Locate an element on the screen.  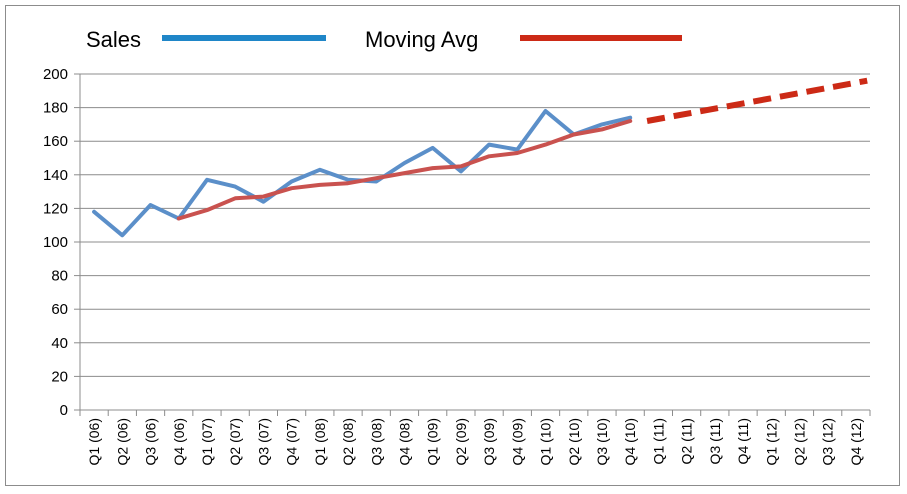
y-axis-ticks: 0 20 40 60 80 100 120 140 160 180 200 is located at coordinates (61, 242).